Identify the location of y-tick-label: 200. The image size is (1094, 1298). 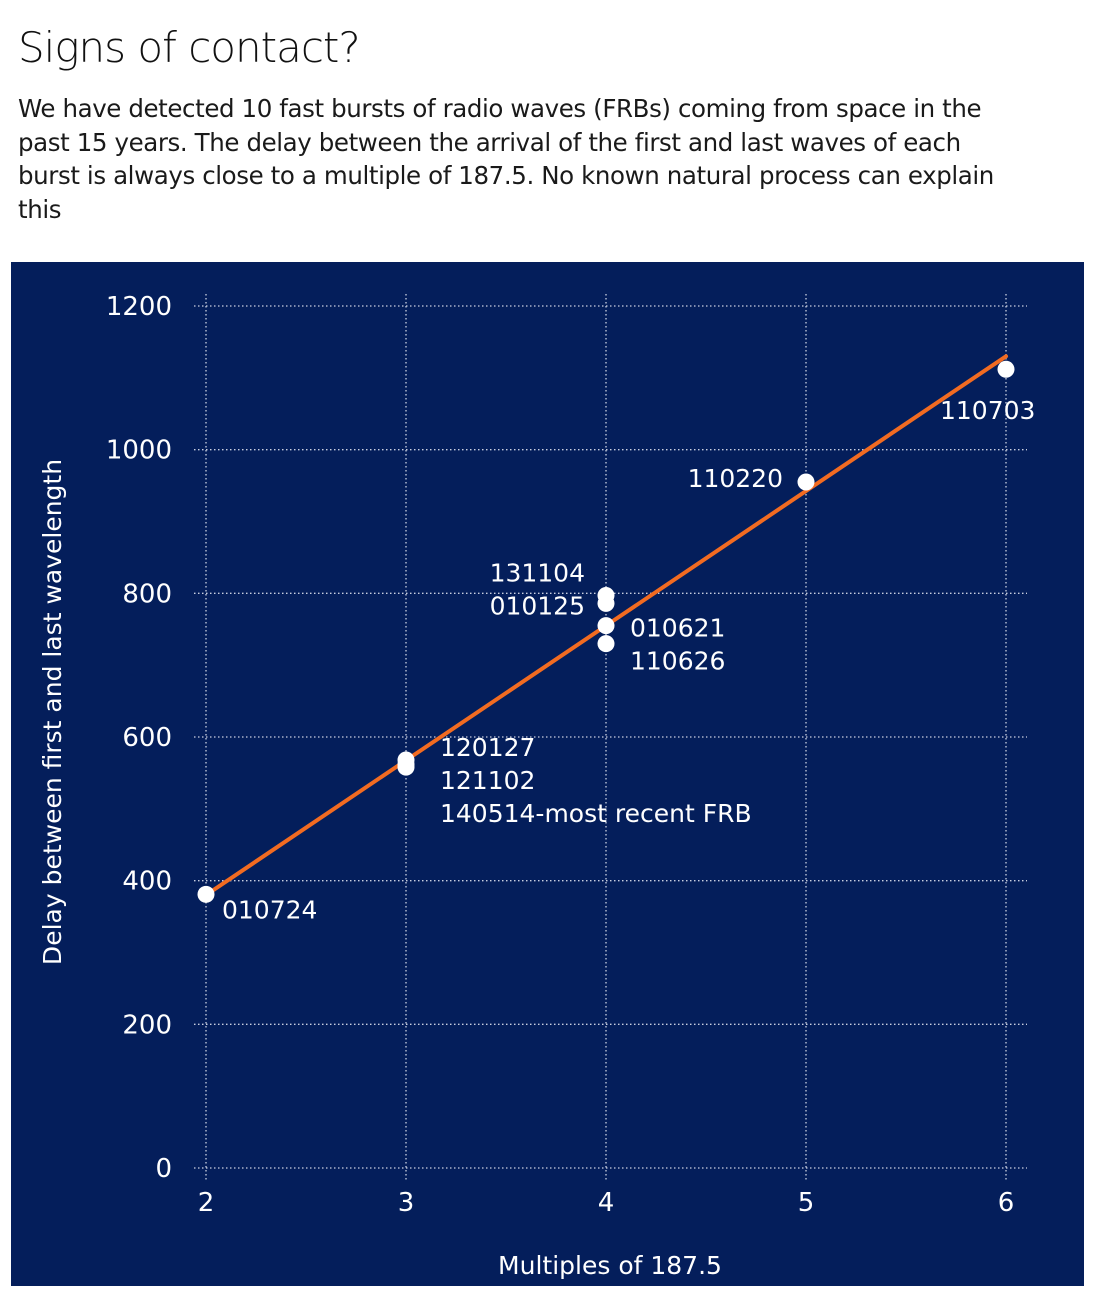
(147, 1025).